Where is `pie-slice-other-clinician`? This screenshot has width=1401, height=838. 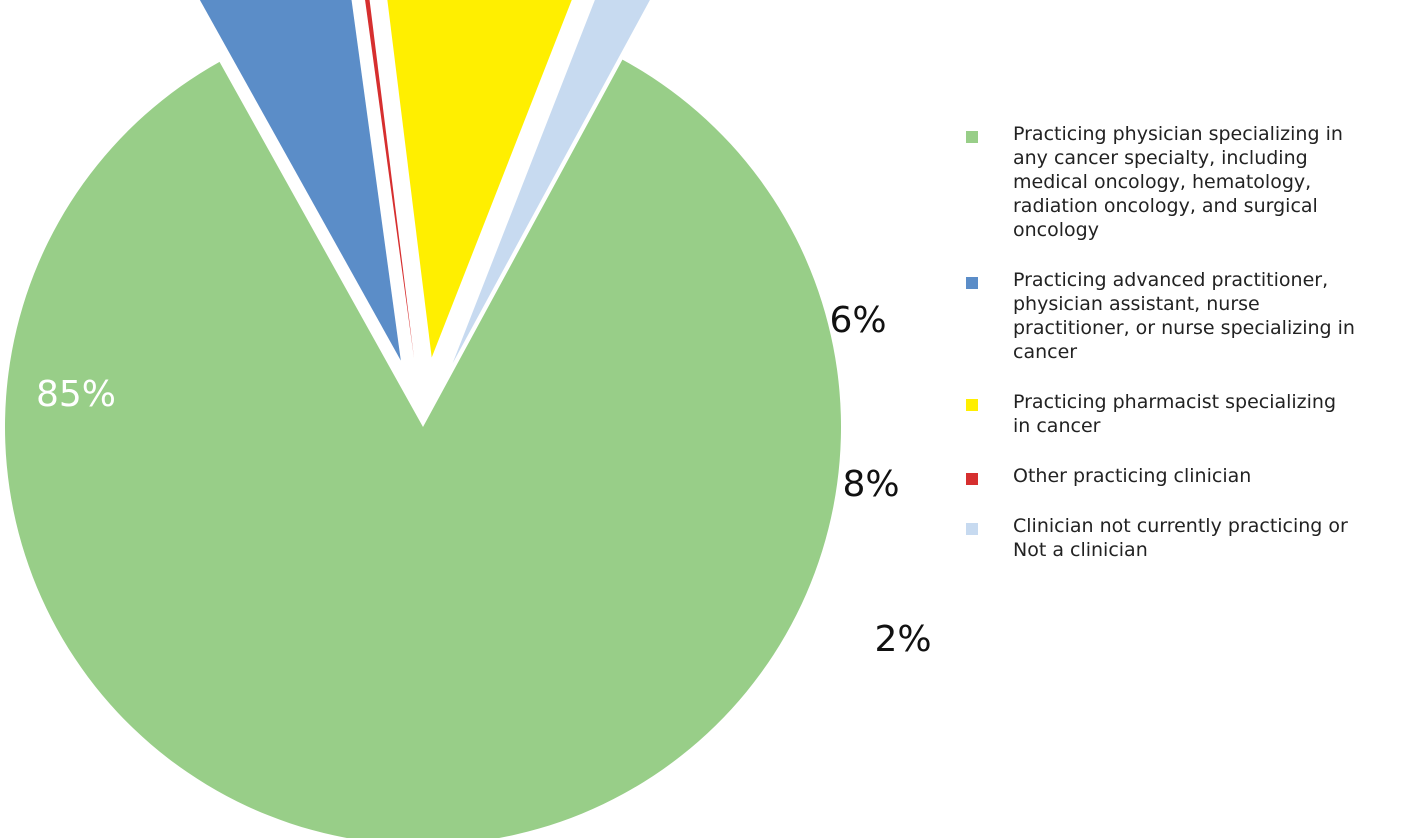 pie-slice-other-clinician is located at coordinates (389, 179).